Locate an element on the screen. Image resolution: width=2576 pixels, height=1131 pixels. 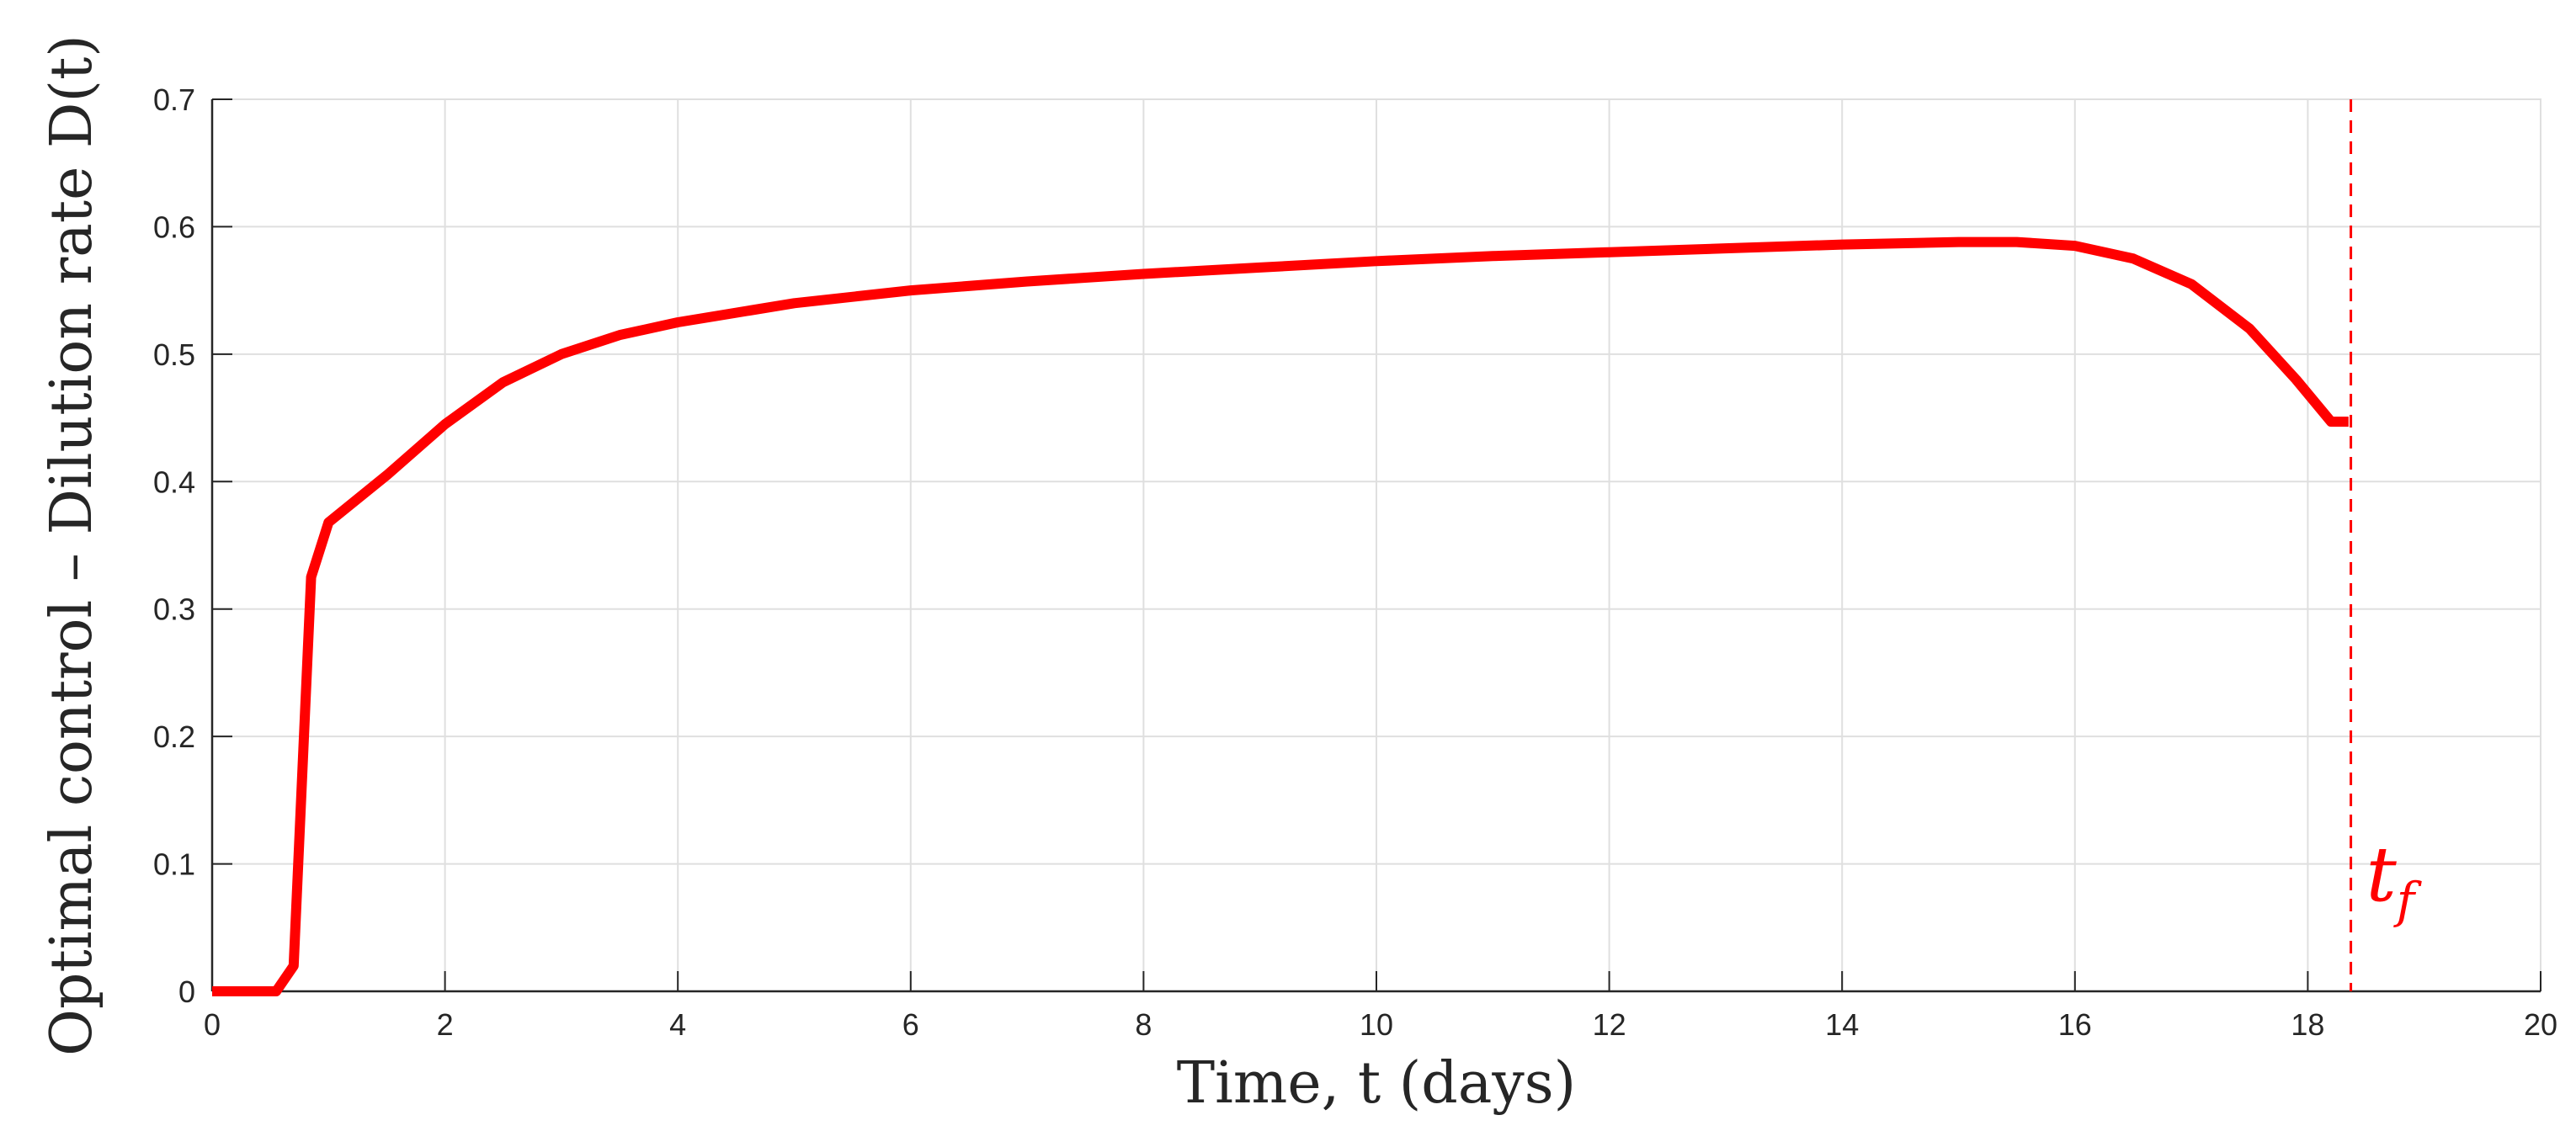
x-axis-title: Time, t (days) is located at coordinates (1376, 1083).